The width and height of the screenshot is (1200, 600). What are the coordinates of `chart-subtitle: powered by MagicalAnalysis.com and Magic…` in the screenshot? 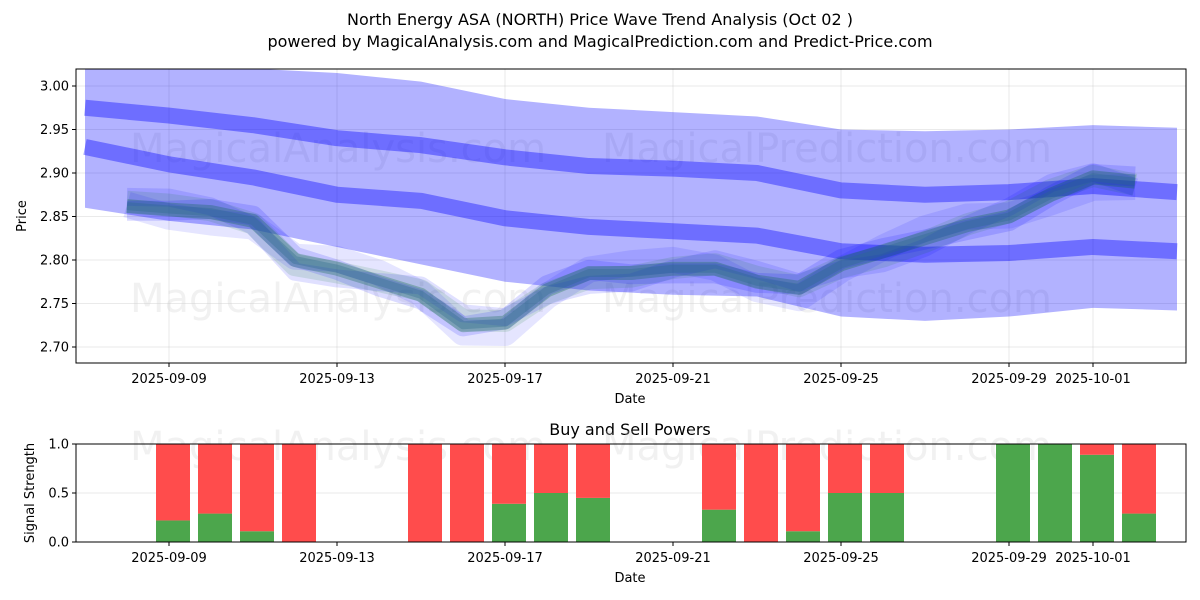 It's located at (600, 41).